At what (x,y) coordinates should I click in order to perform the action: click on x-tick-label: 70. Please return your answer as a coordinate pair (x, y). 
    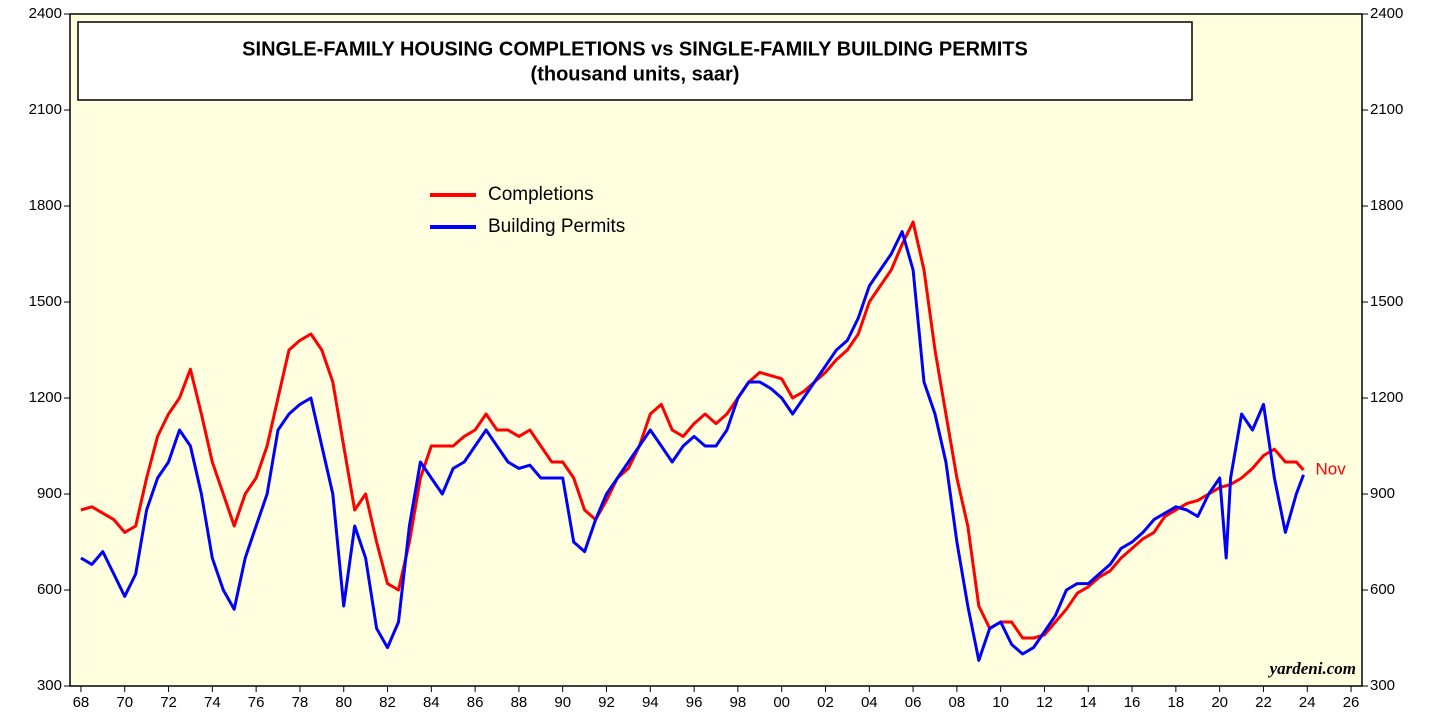
    Looking at the image, I should click on (124, 702).